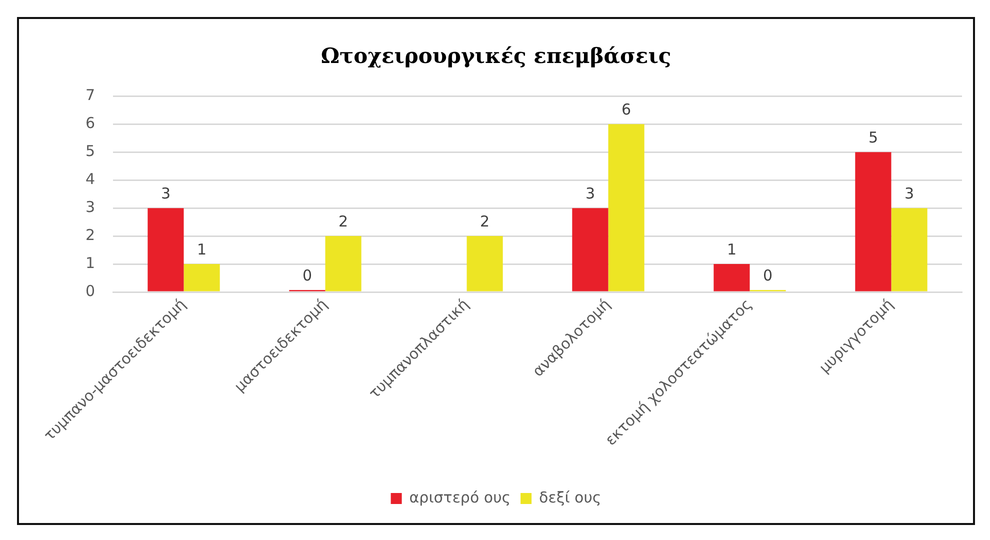  I want to click on y-tick-label: 5, so click(90, 151).